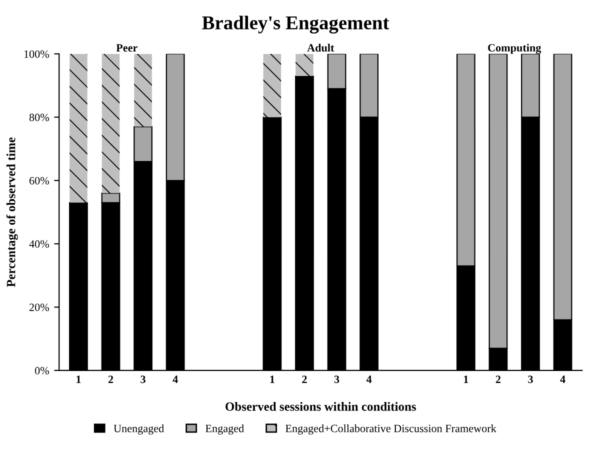 Image resolution: width=591 pixels, height=449 pixels. I want to click on legend-label: Engaged+Collaborative Discussion Framework, so click(391, 429).